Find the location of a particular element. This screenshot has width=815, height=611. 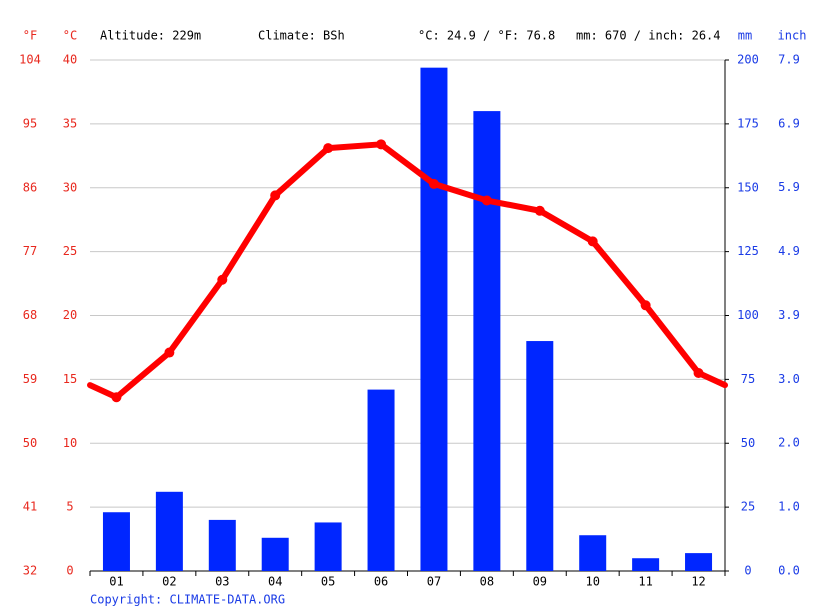

x-tick-label: 12 is located at coordinates (698, 582).